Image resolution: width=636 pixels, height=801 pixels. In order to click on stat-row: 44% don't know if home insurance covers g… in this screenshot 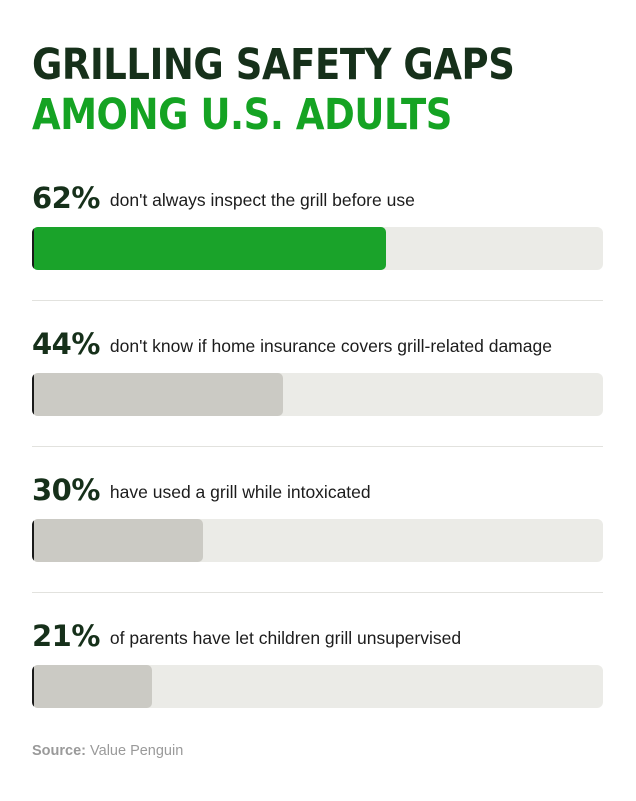, I will do `click(317, 371)`.